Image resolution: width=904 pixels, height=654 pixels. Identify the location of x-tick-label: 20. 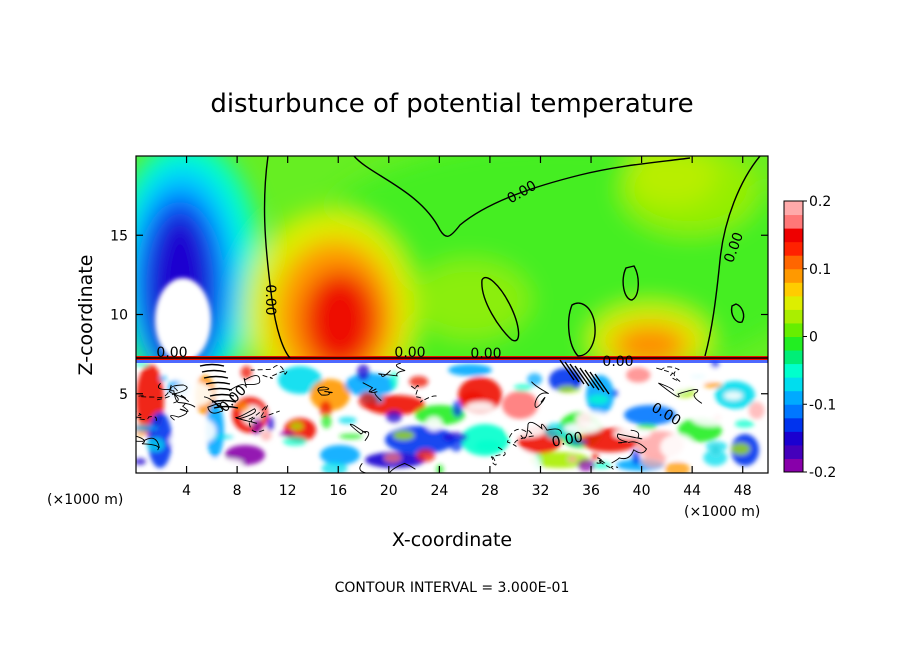
(389, 491).